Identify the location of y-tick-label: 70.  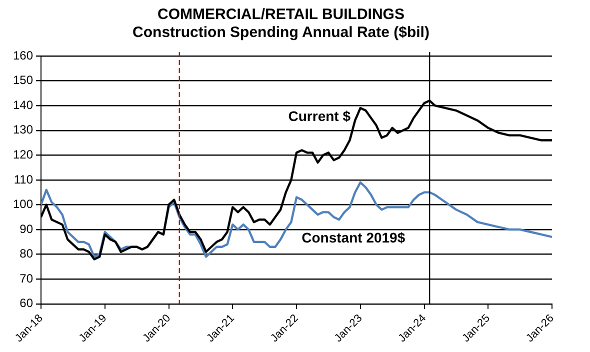
(27, 278).